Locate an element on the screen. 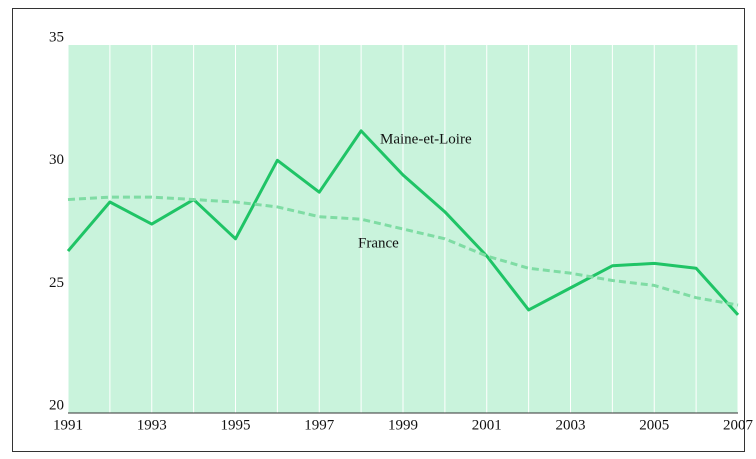  y-tick-label: 20 is located at coordinates (56, 405).